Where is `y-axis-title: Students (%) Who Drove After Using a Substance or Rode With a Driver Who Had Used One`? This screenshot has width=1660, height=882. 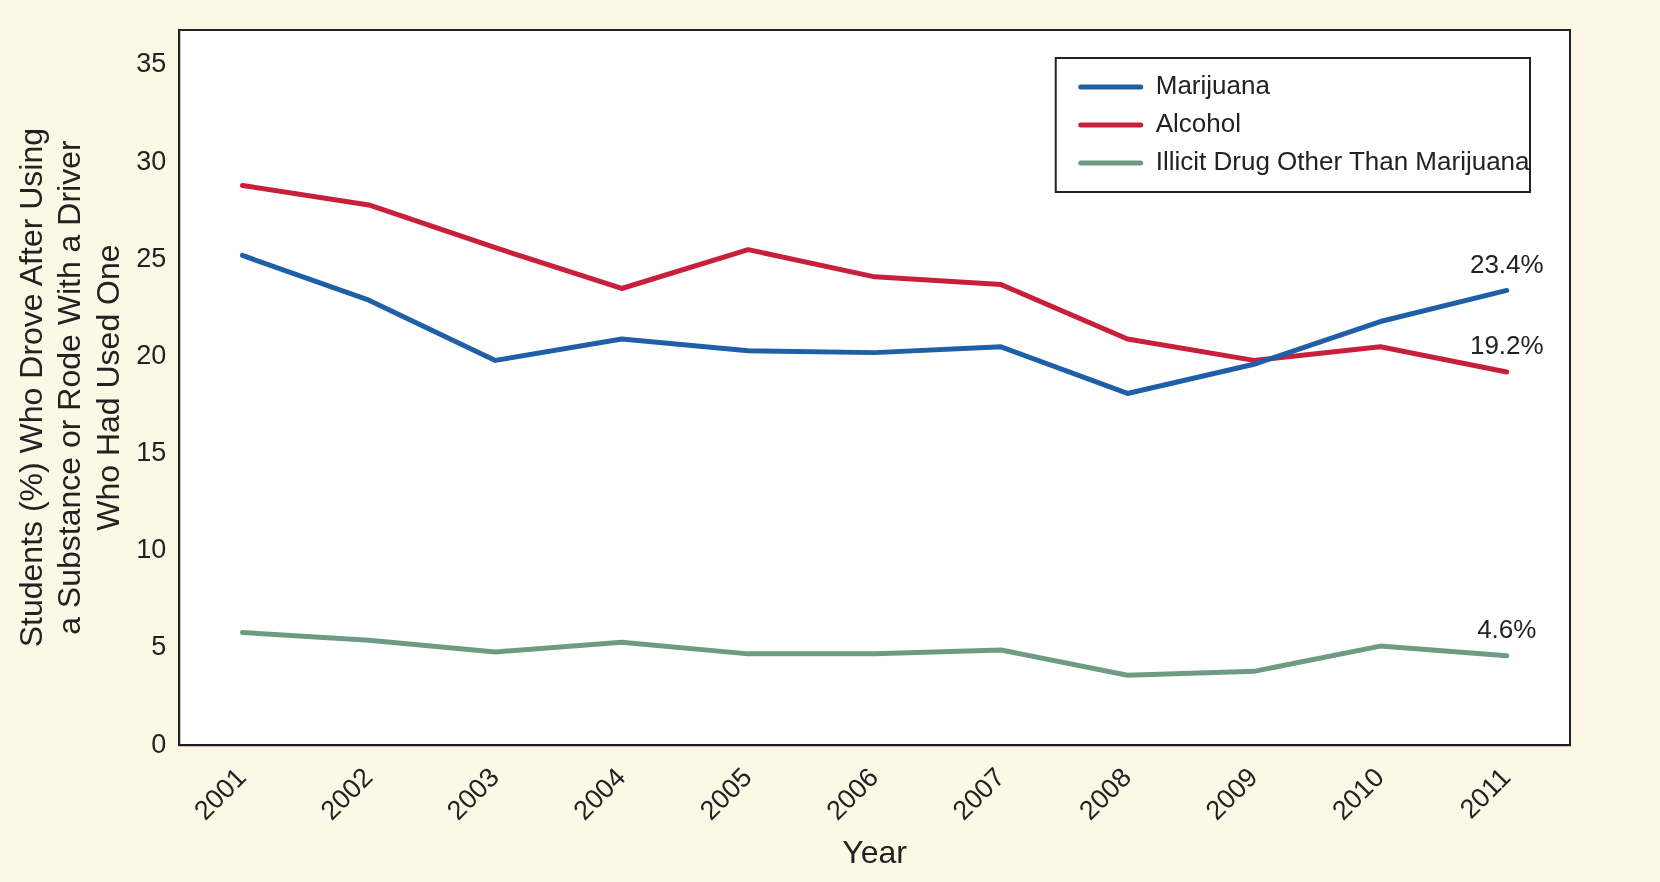 y-axis-title: Students (%) Who Drove After Using a Substance or Rode With a Driver Who Had Used One is located at coordinates (69, 387).